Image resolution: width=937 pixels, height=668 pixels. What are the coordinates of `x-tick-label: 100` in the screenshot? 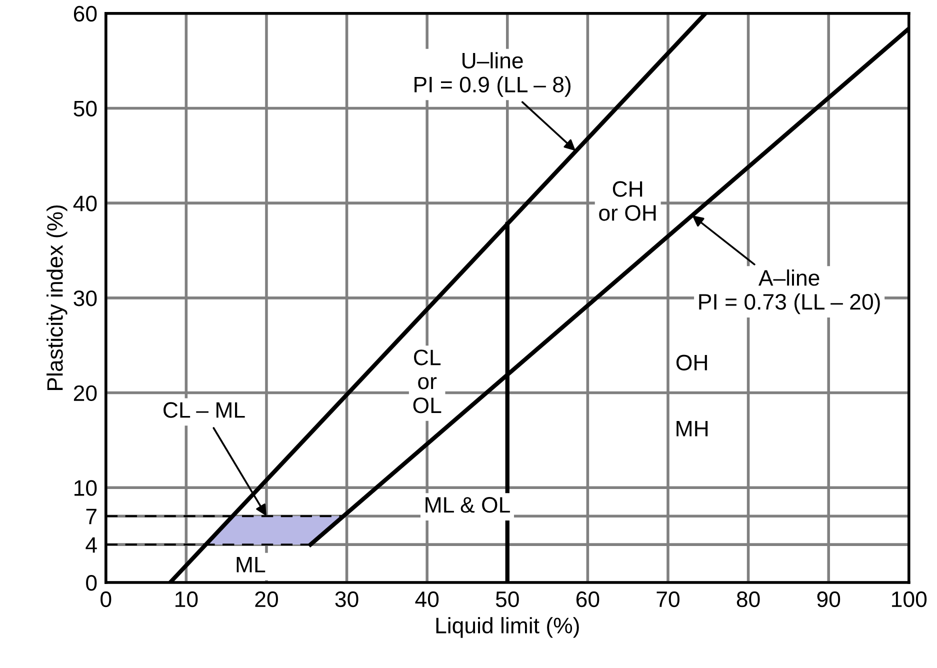 It's located at (909, 599).